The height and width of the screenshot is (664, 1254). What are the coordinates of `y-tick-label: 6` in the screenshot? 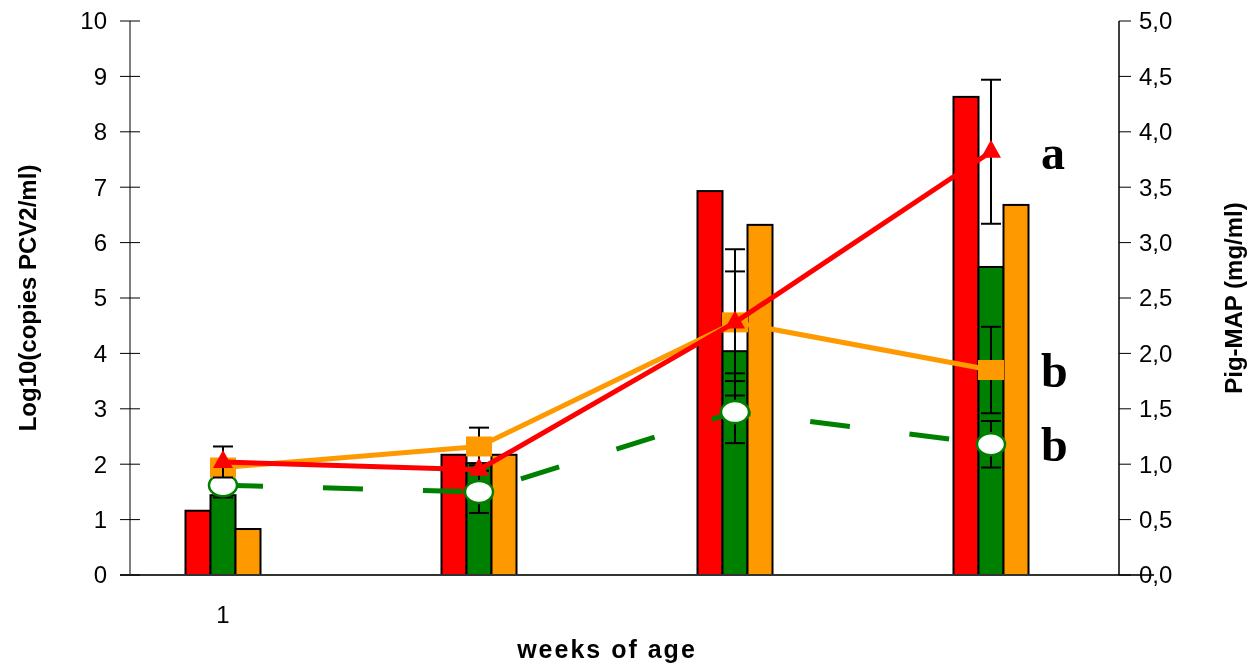 It's located at (100, 242).